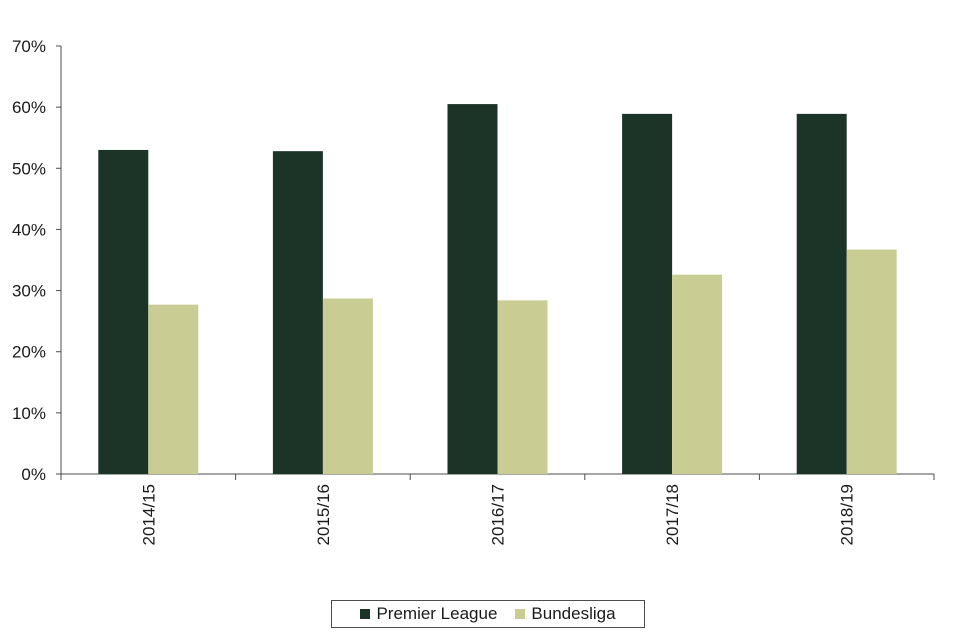 This screenshot has width=975, height=637. What do you see at coordinates (847, 514) in the screenshot?
I see `x-tick-label: 2018/19` at bounding box center [847, 514].